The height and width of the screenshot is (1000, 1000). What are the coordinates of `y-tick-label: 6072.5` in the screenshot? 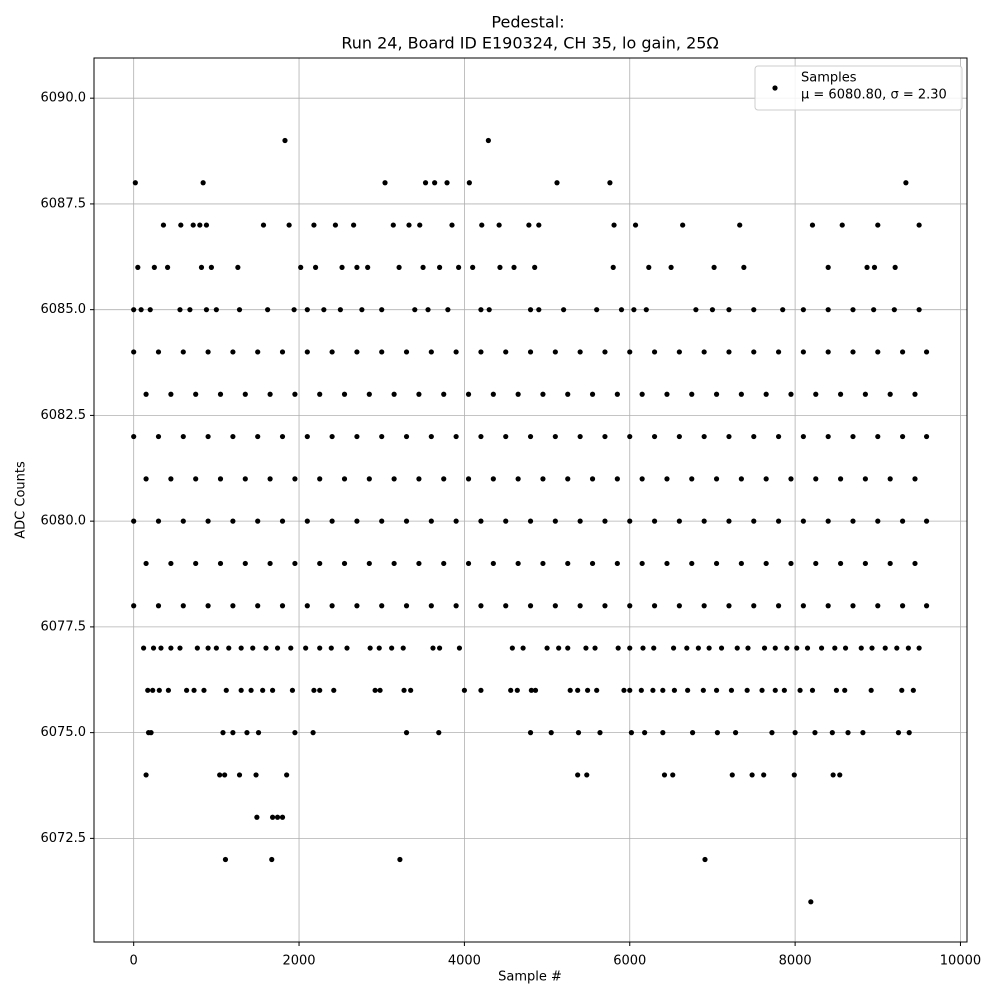 It's located at (64, 838).